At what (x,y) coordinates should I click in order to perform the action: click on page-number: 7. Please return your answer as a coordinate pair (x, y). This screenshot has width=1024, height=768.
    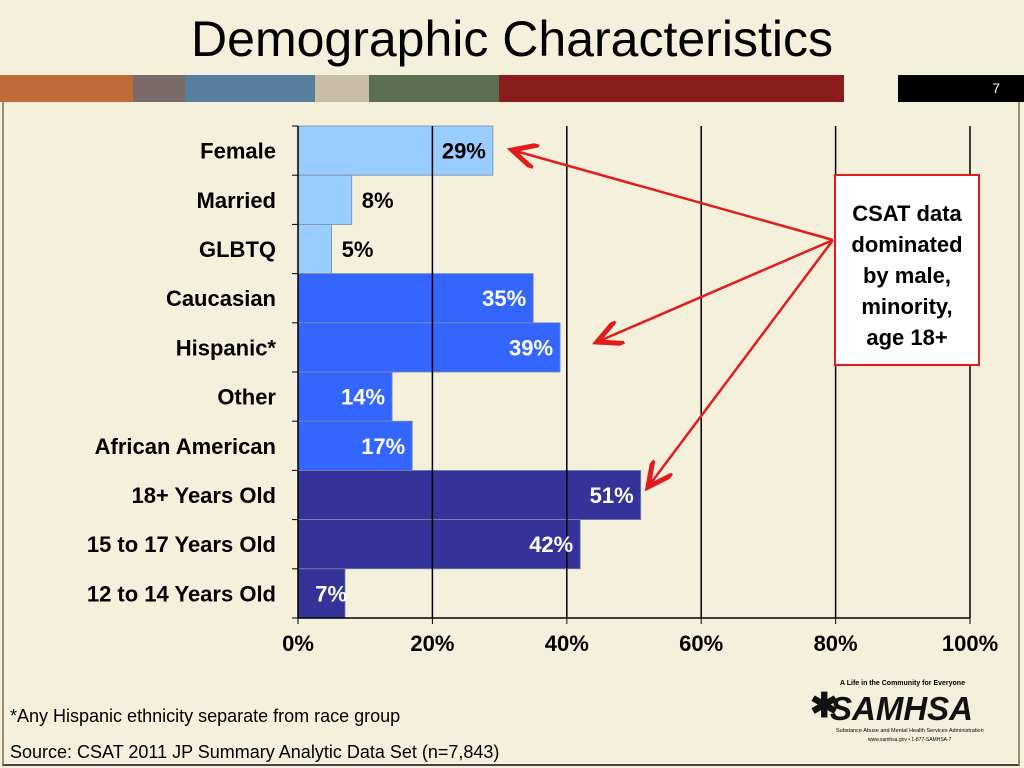
    Looking at the image, I should click on (996, 88).